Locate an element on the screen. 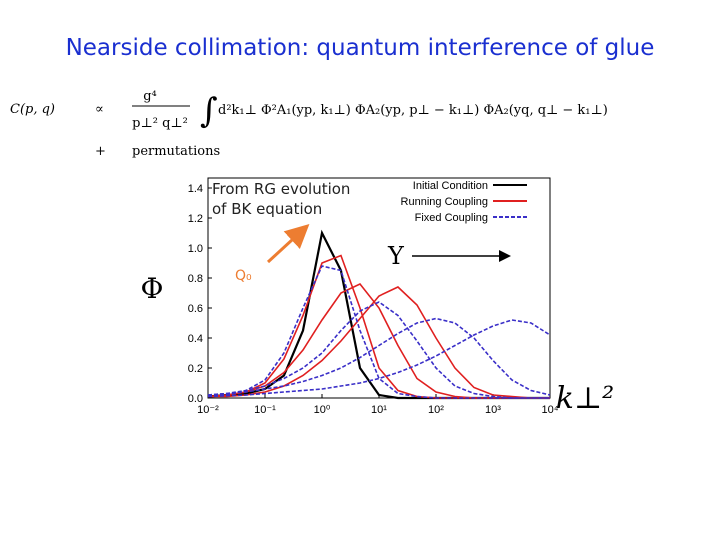 The image size is (720, 540). x-tick-label: 10¹ is located at coordinates (379, 410).